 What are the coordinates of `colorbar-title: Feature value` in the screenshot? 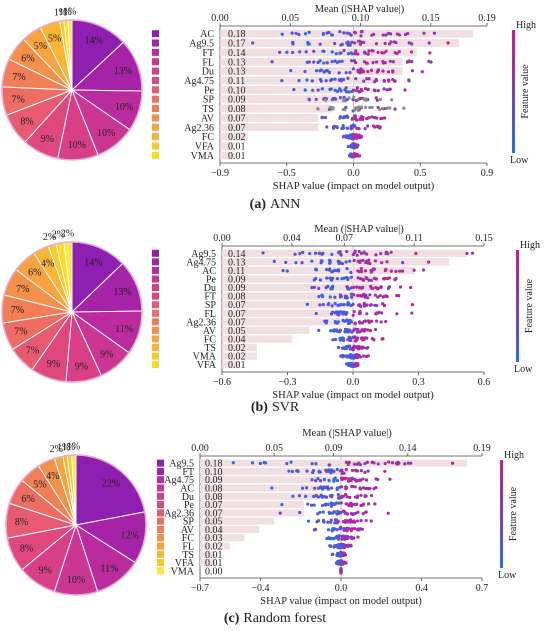 It's located at (513, 513).